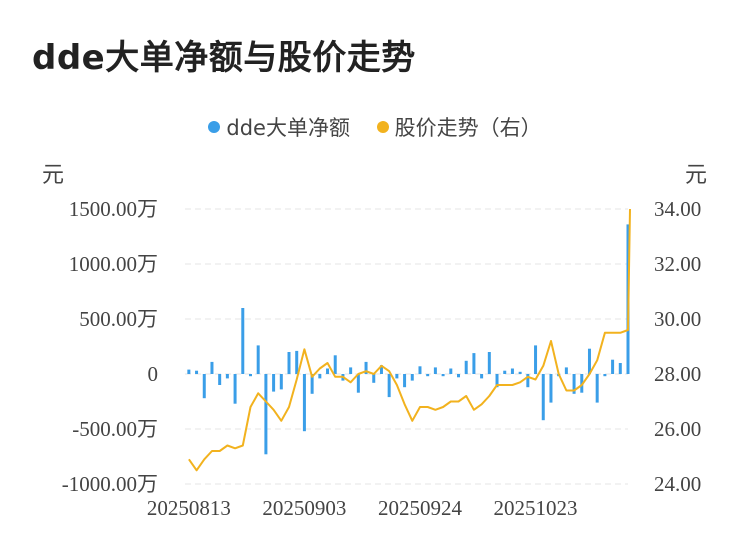  What do you see at coordinates (677, 209) in the screenshot?
I see `right-tick-label: 34.00` at bounding box center [677, 209].